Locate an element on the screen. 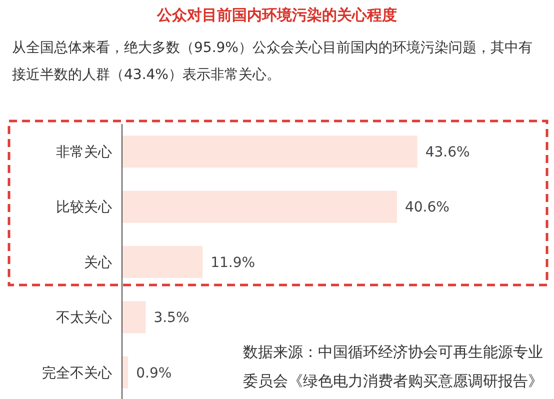 The height and width of the screenshot is (399, 554). data-label: 3.5% is located at coordinates (172, 318).